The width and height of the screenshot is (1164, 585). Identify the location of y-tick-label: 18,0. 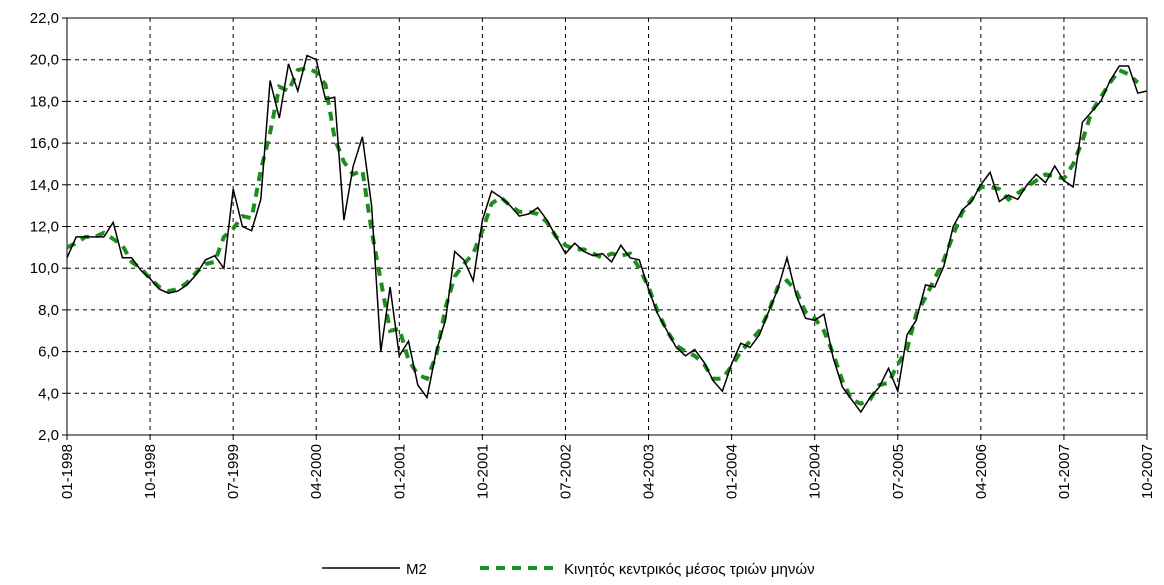
(44, 101).